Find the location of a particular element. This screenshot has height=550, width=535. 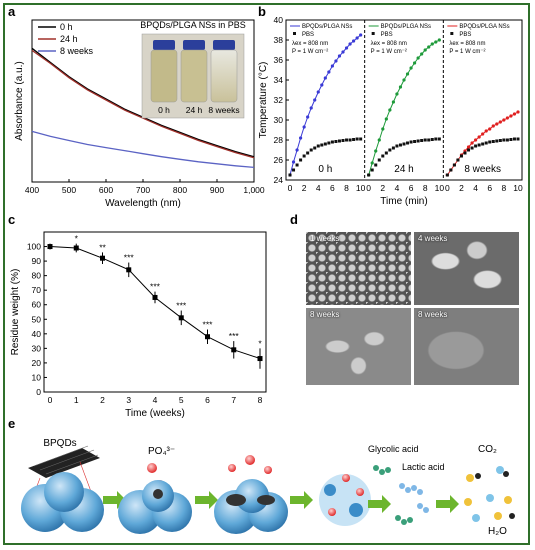

x-tick-label: 900 is located at coordinates (217, 190).